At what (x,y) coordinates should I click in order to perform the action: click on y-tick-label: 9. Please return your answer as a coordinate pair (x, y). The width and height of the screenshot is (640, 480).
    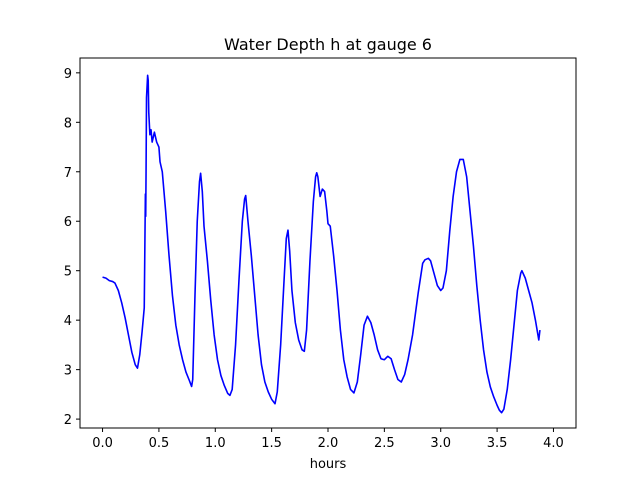
    Looking at the image, I should click on (68, 74).